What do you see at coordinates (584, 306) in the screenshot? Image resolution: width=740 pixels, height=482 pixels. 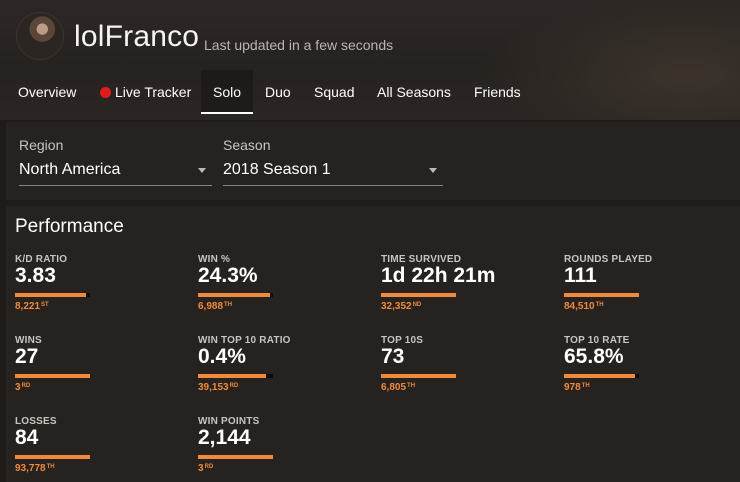 I see `stat-rank: 84,510TH` at bounding box center [584, 306].